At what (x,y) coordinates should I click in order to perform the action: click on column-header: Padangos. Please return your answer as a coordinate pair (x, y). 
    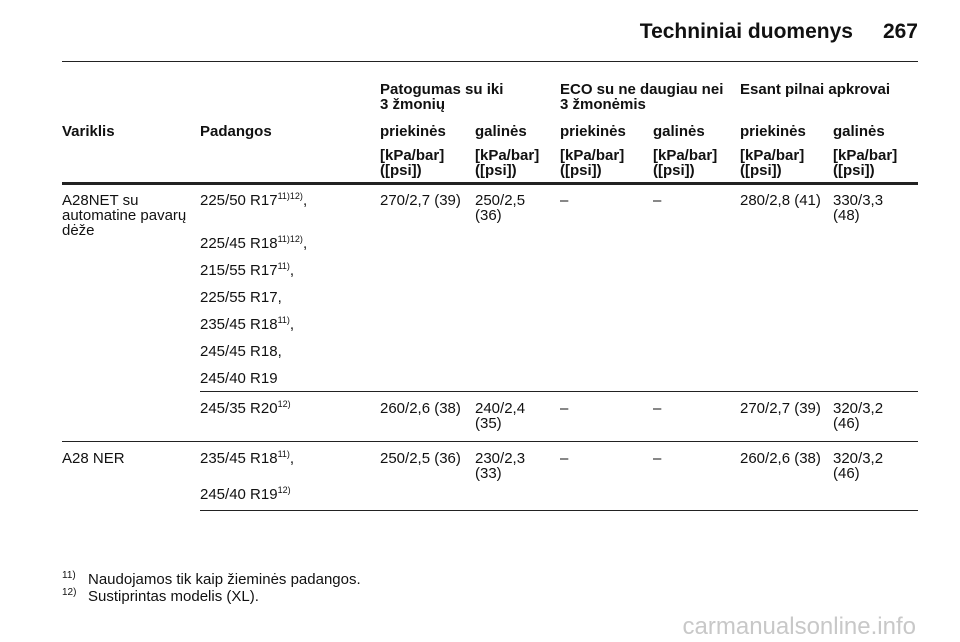
    Looking at the image, I should click on (236, 131).